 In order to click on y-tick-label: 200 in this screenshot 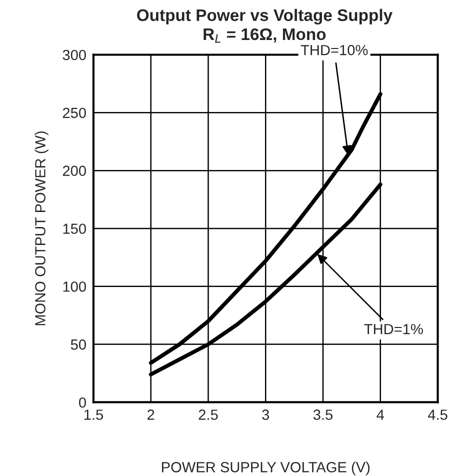, I will do `click(74, 171)`.